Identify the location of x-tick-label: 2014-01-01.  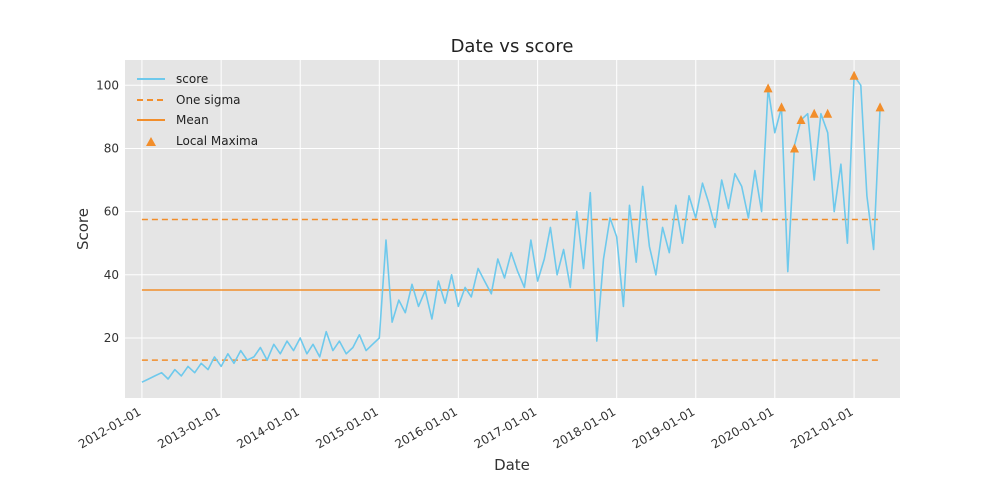
(267, 427).